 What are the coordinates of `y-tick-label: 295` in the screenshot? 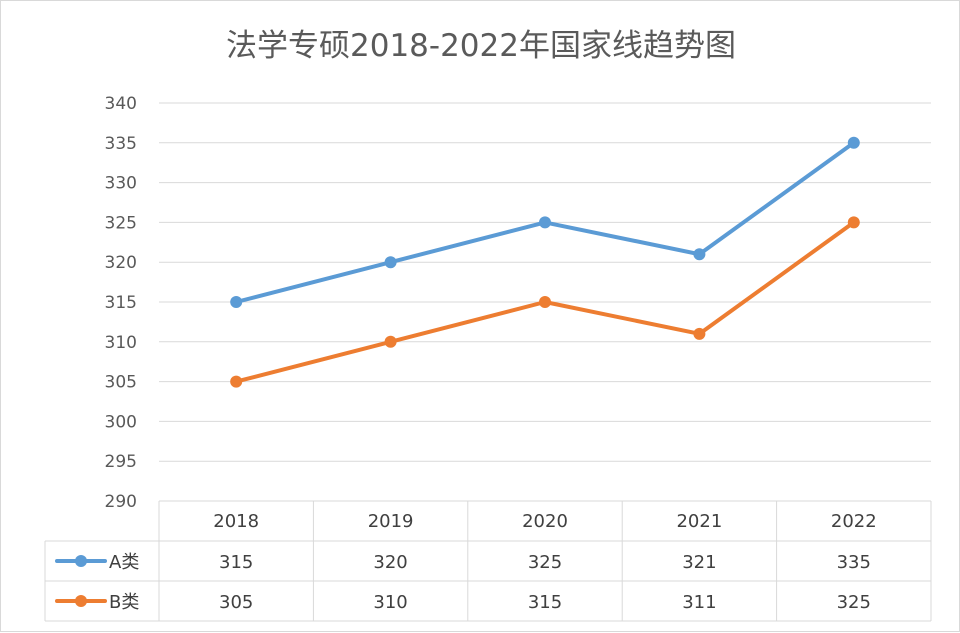 It's located at (121, 462).